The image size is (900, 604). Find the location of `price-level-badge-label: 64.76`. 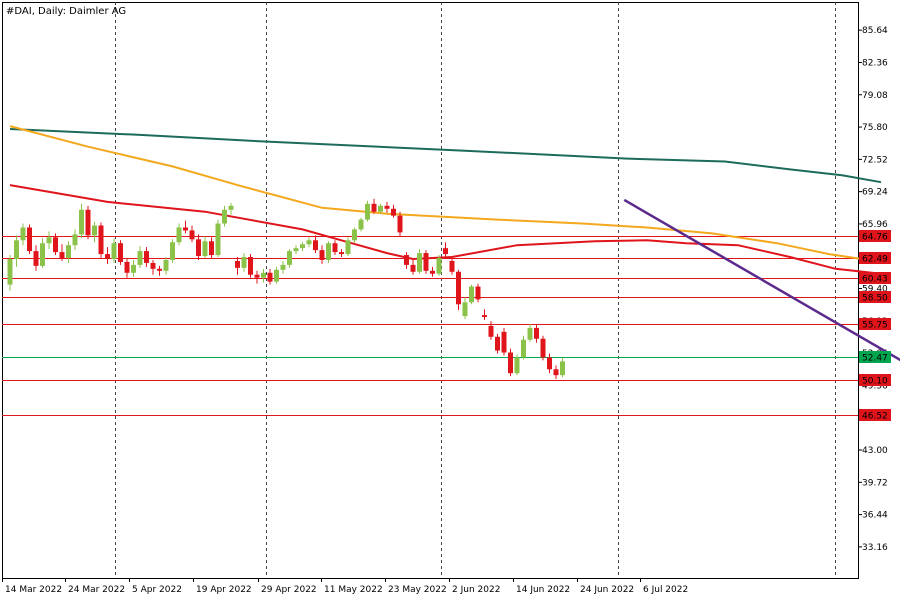

price-level-badge-label: 64.76 is located at coordinates (875, 238).